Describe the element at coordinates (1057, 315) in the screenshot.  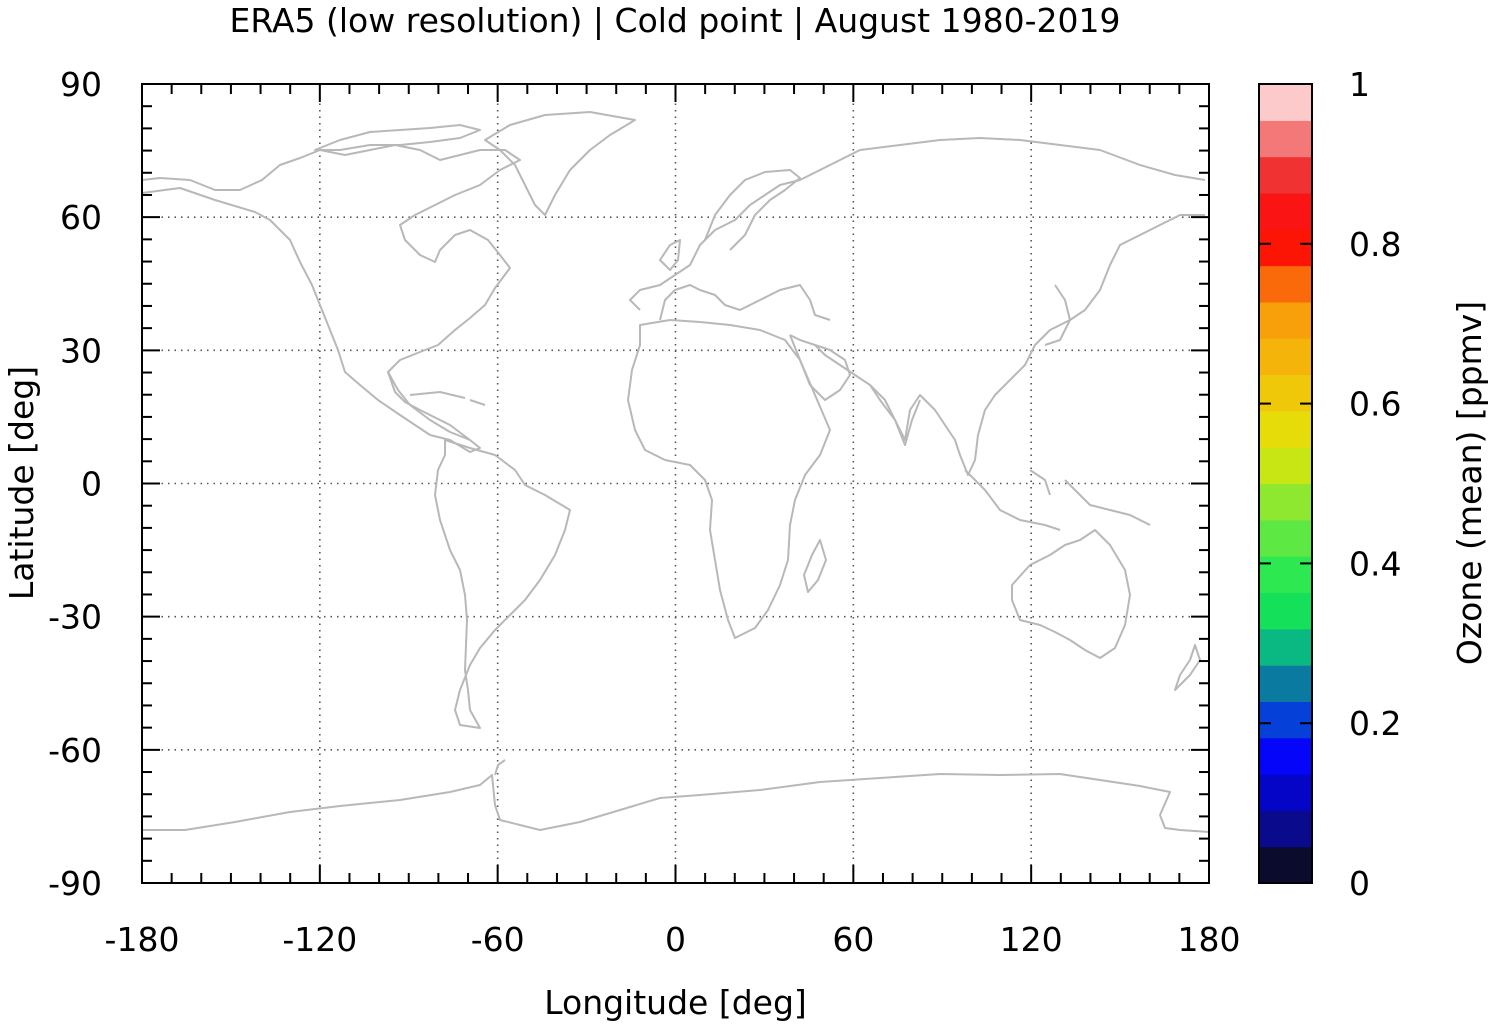
I see `coast-japan` at that location.